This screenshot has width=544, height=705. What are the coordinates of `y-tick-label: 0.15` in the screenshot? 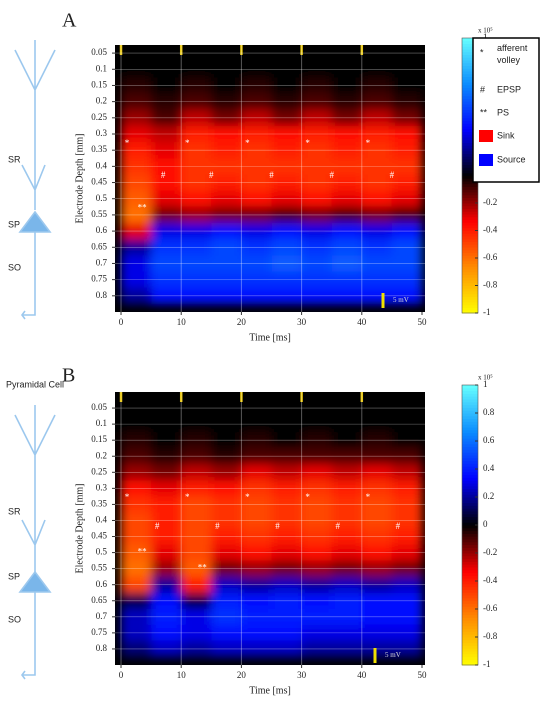 It's located at (99, 439).